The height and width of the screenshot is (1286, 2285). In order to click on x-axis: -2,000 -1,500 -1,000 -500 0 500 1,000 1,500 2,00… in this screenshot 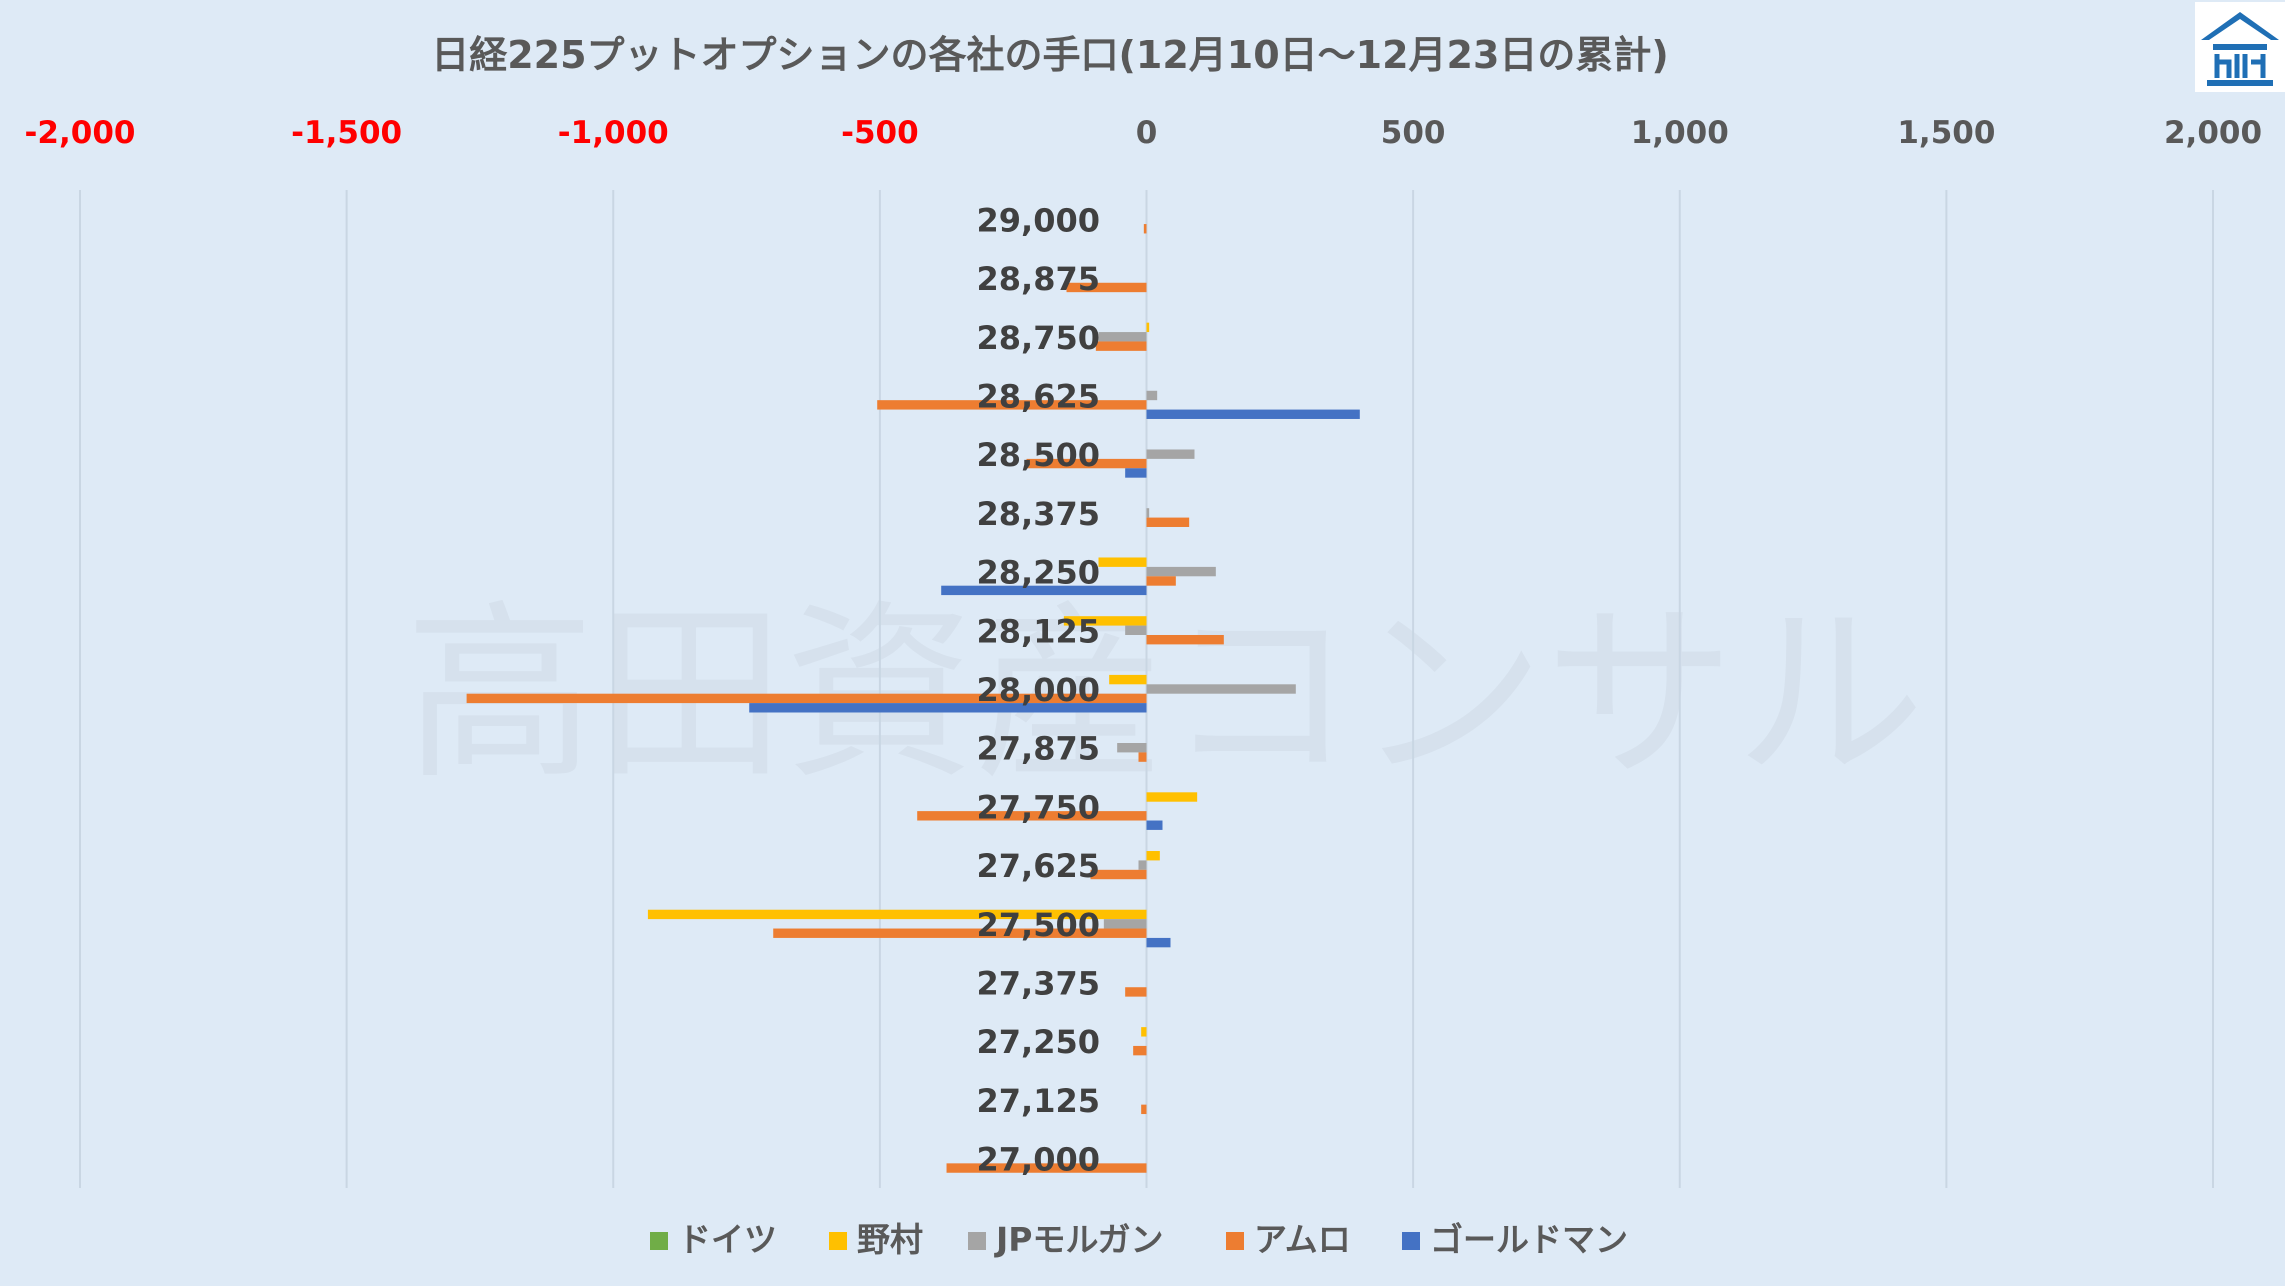, I will do `click(1143, 133)`.